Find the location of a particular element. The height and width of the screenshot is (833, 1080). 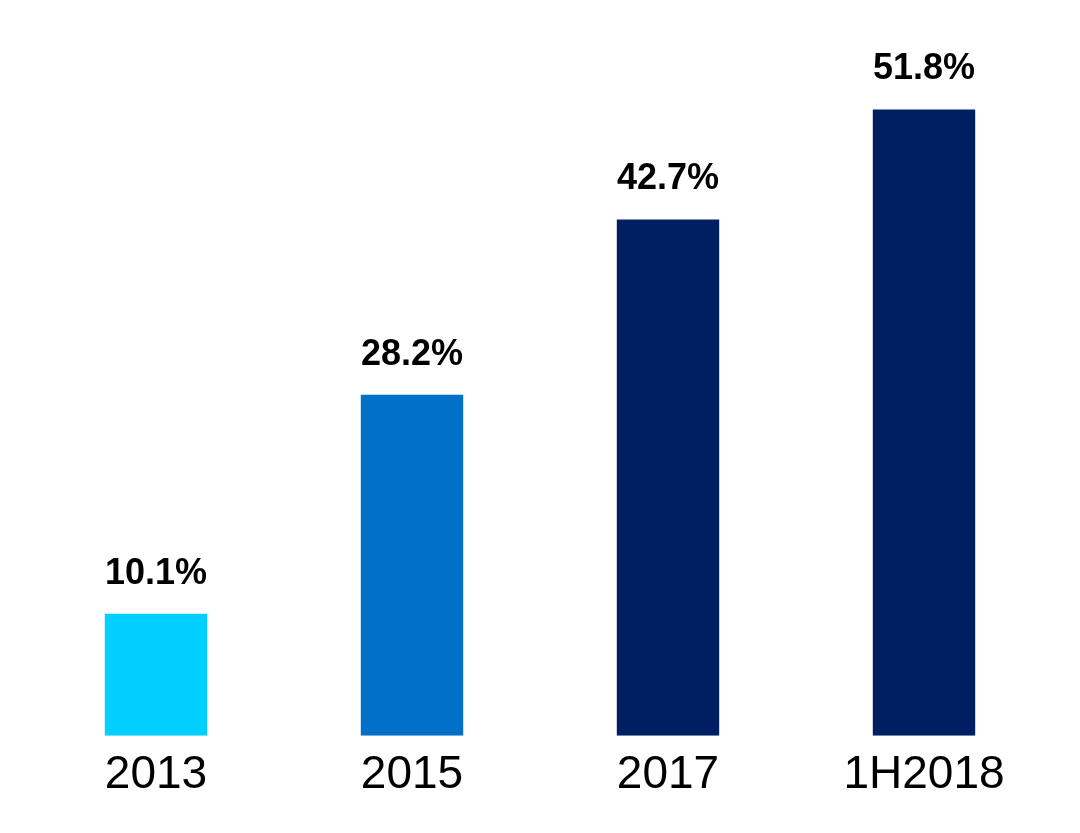

data-label: 28.2% is located at coordinates (412, 352).